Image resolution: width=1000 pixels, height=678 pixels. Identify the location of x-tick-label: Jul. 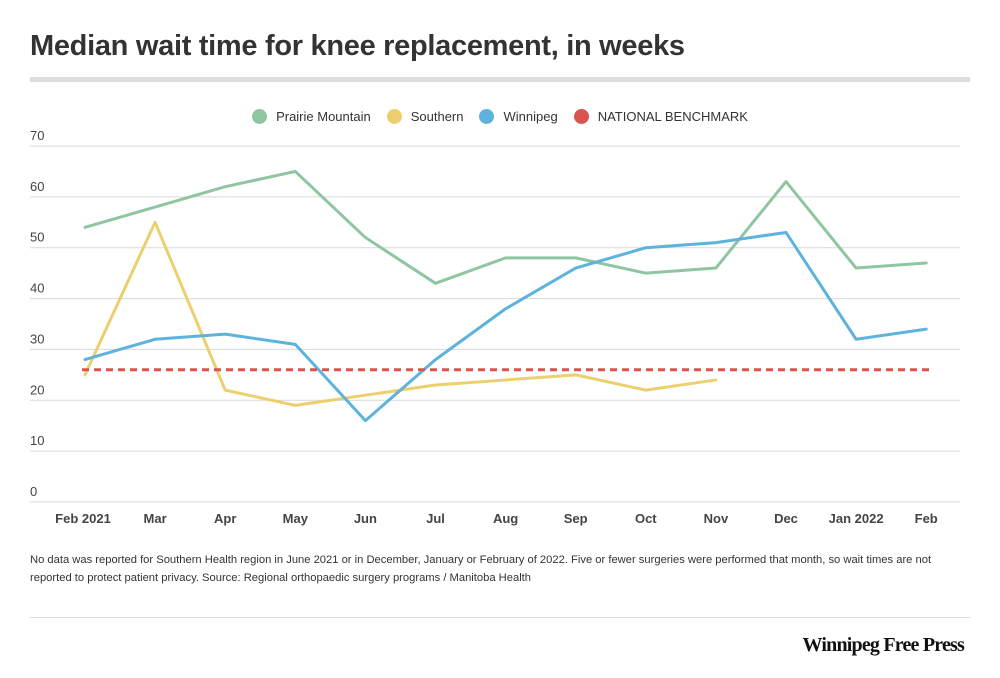
(435, 518).